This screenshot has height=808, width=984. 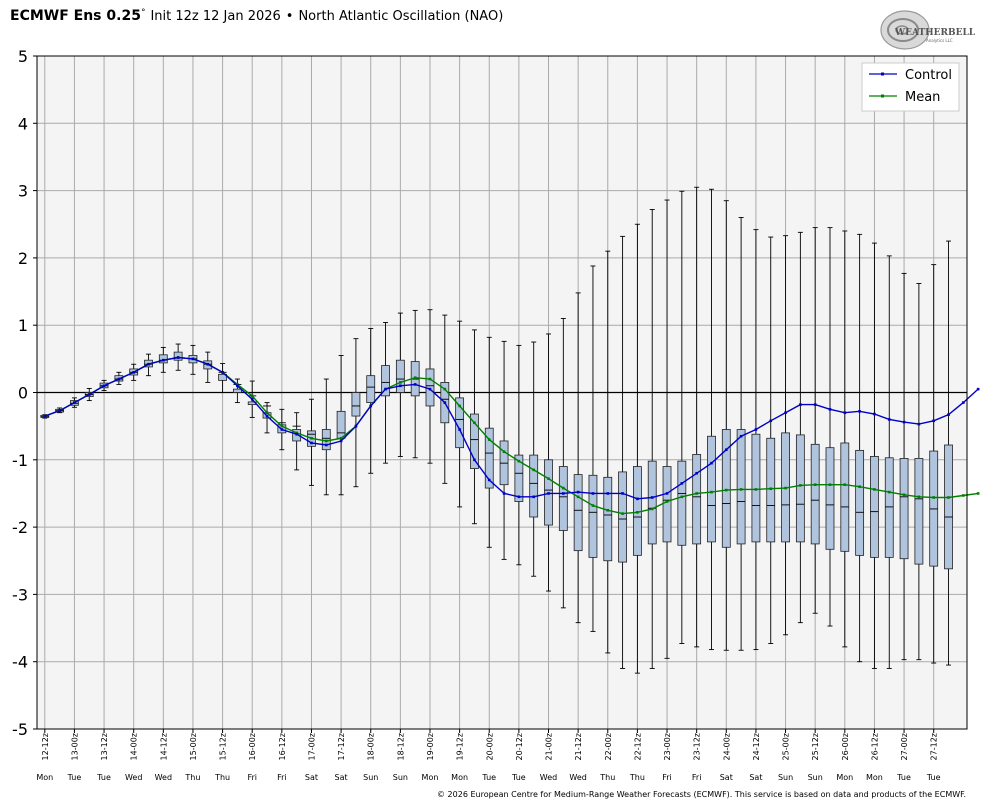 I want to click on legend-mean-label: Mean, so click(x=922, y=97).